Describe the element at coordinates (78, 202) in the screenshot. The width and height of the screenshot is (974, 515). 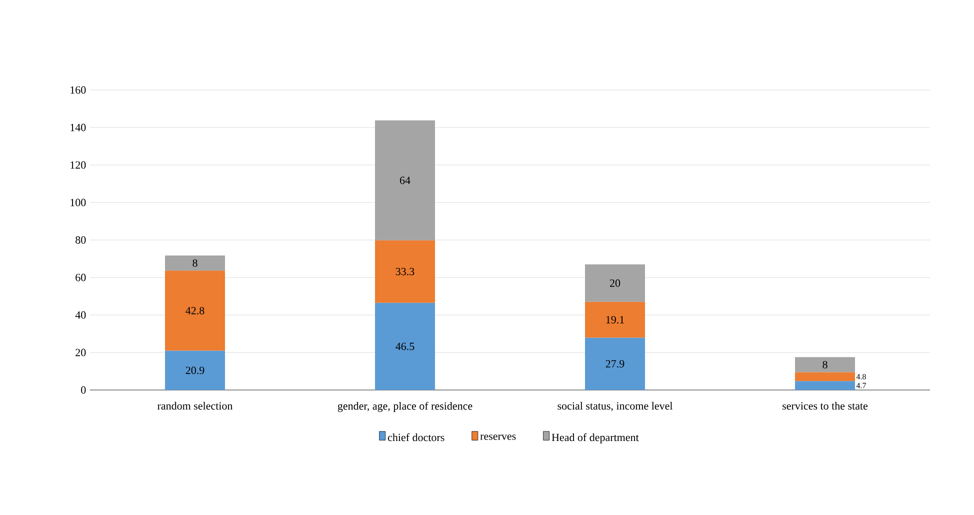
I see `y-tick-label: 100` at that location.